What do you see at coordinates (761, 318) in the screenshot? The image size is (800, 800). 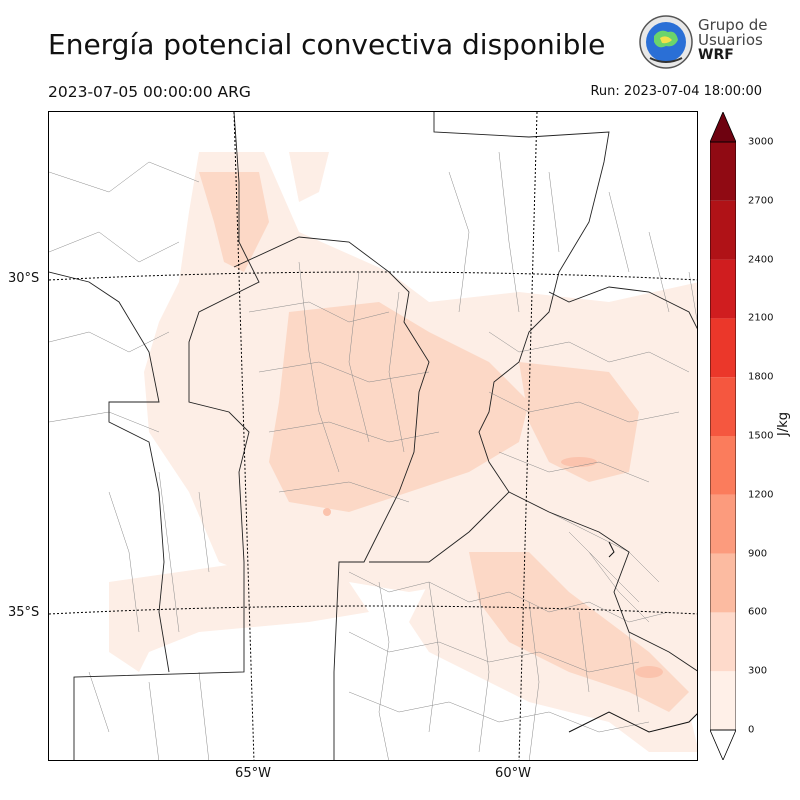 I see `colorbar-tick-label: 2100` at bounding box center [761, 318].